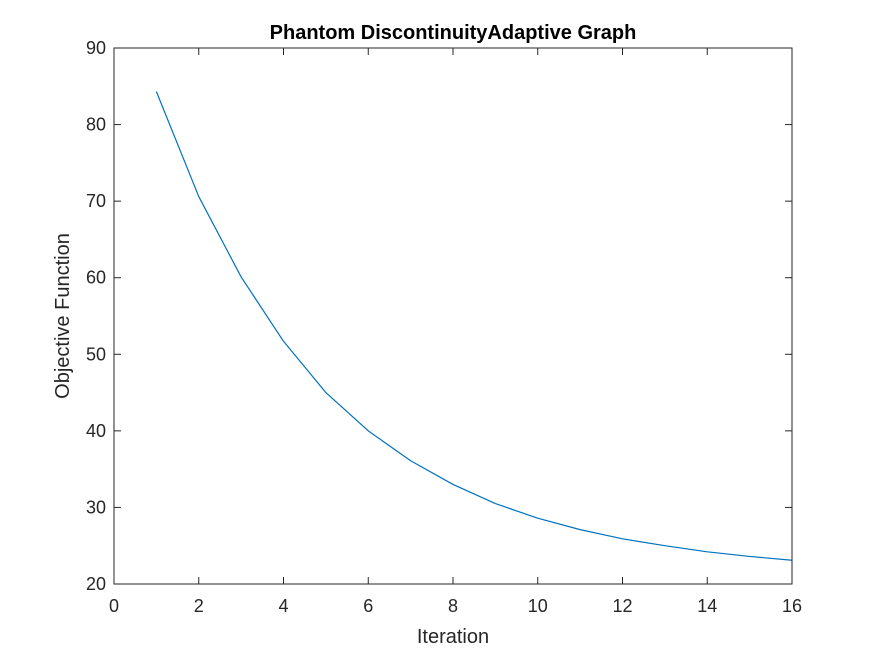 This screenshot has width=875, height=661. I want to click on x-tick-label: 2, so click(199, 606).